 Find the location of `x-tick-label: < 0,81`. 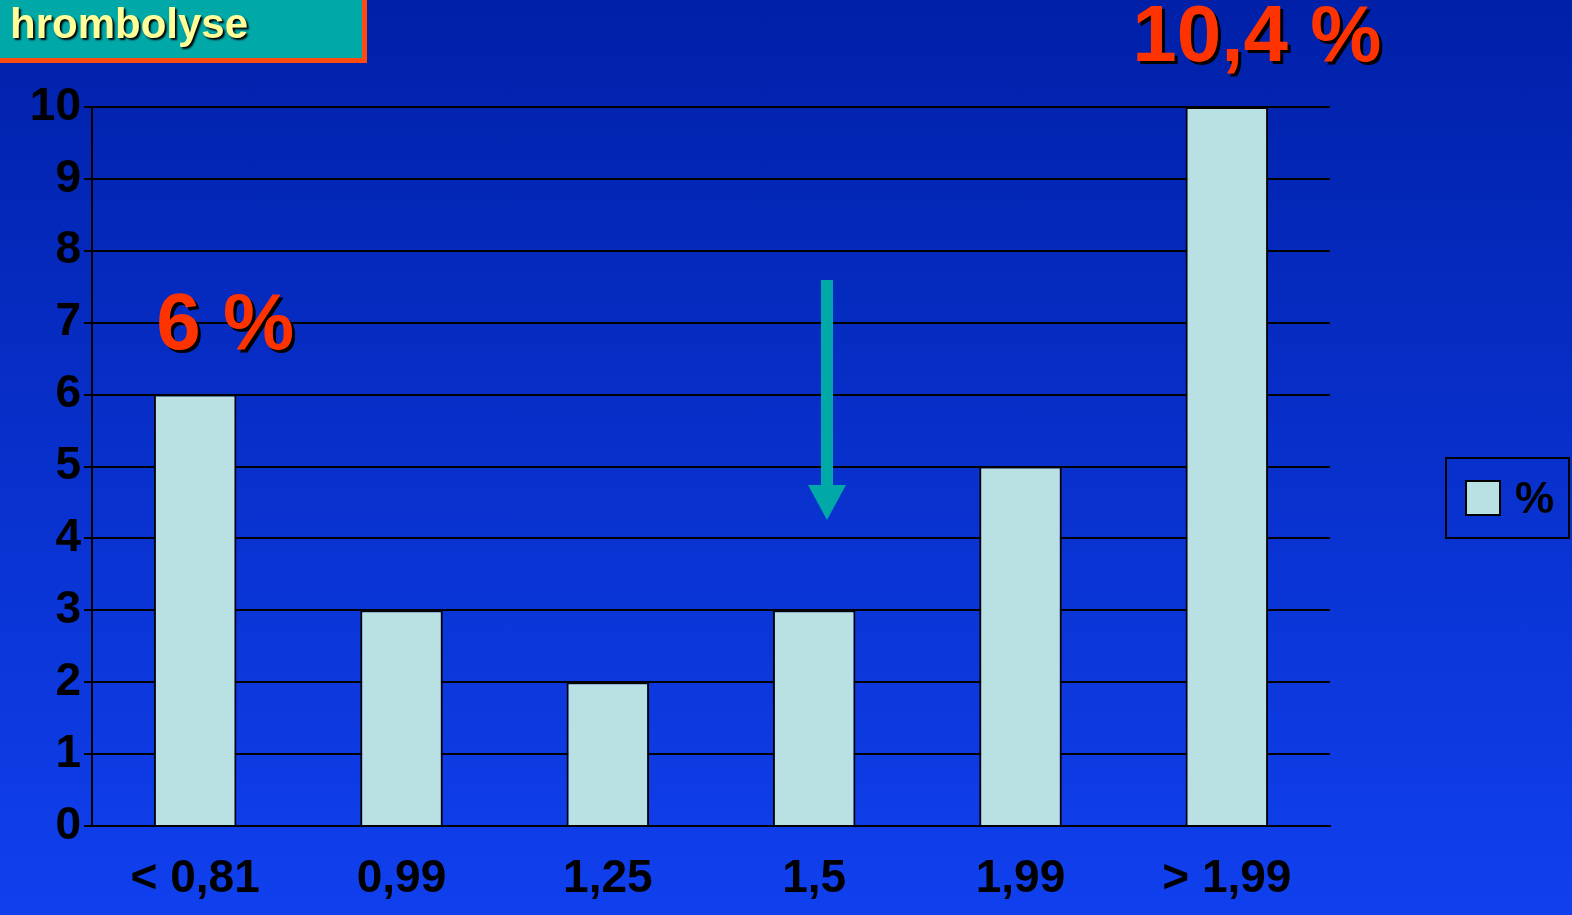

x-tick-label: < 0,81 is located at coordinates (195, 876).